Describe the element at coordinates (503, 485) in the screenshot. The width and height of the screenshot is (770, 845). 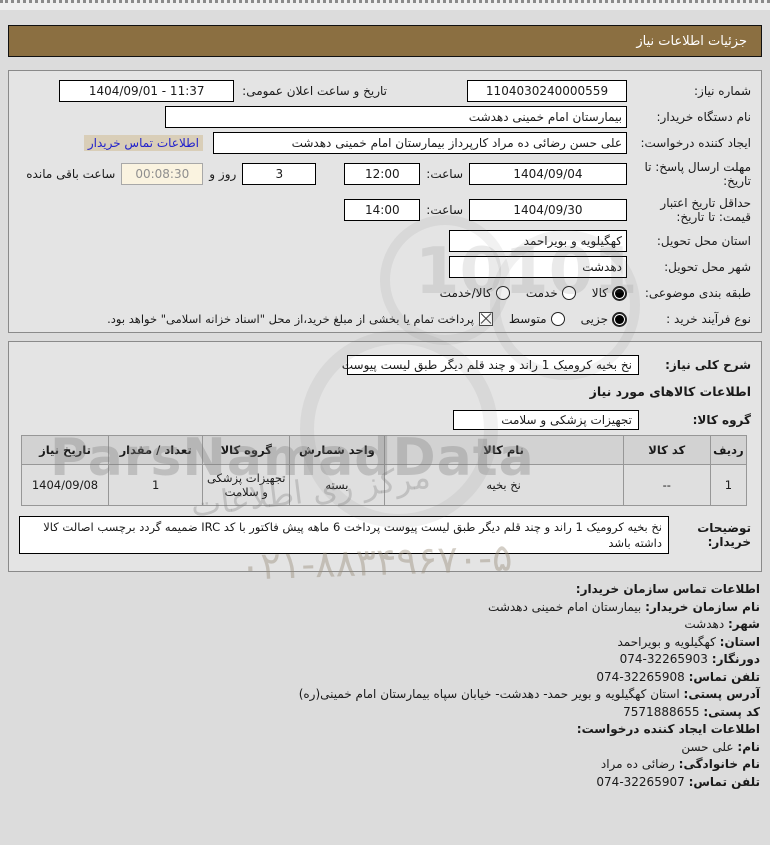
I see `cell-goods-name: نخ بخیه` at that location.